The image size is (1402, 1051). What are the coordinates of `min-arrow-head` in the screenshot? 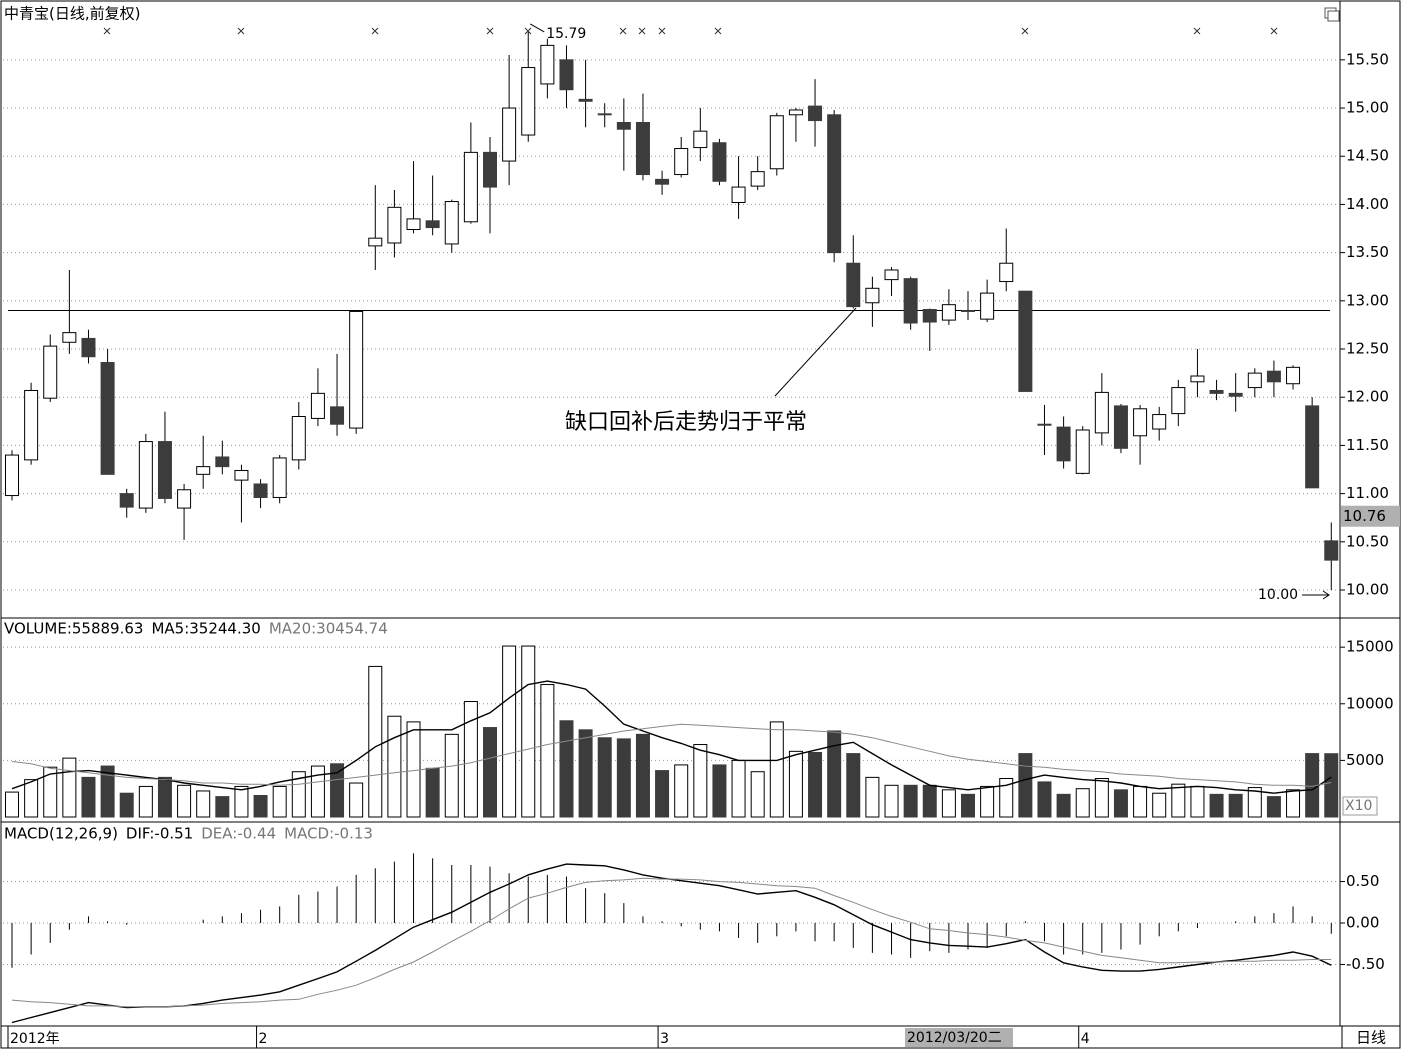 It's located at (1326, 595).